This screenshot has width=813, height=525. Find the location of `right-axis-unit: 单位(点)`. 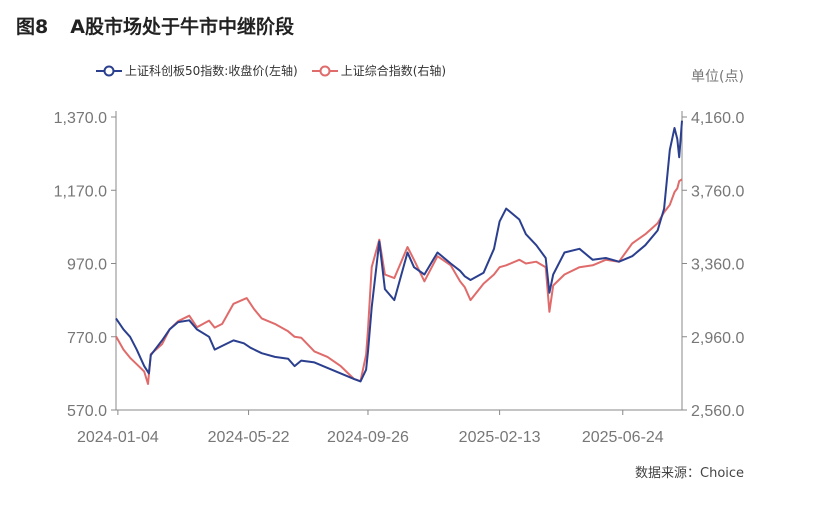

right-axis-unit: 单位(点) is located at coordinates (717, 77).